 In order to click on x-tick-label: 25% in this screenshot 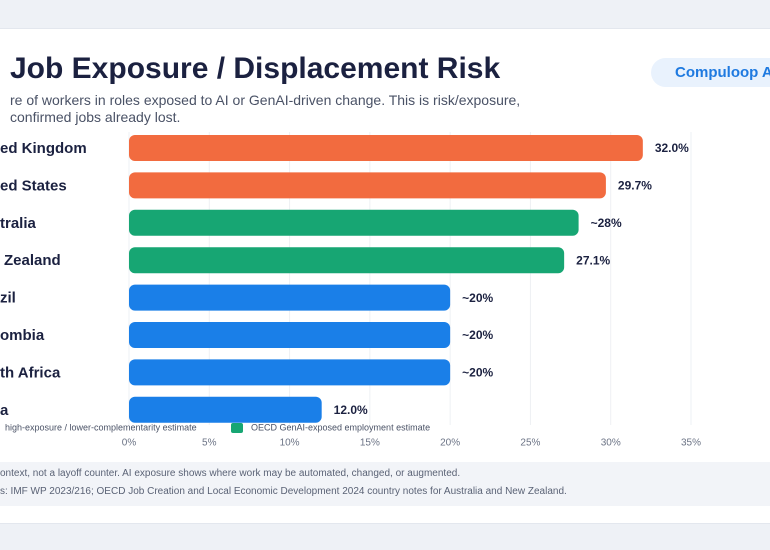, I will do `click(530, 443)`.